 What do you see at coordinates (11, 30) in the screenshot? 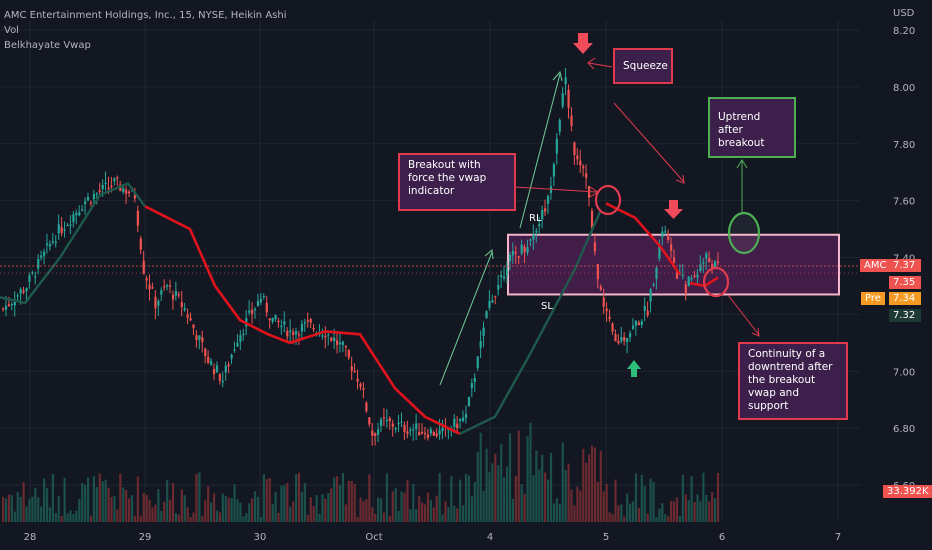
I see `volume-legend: Vol` at bounding box center [11, 30].